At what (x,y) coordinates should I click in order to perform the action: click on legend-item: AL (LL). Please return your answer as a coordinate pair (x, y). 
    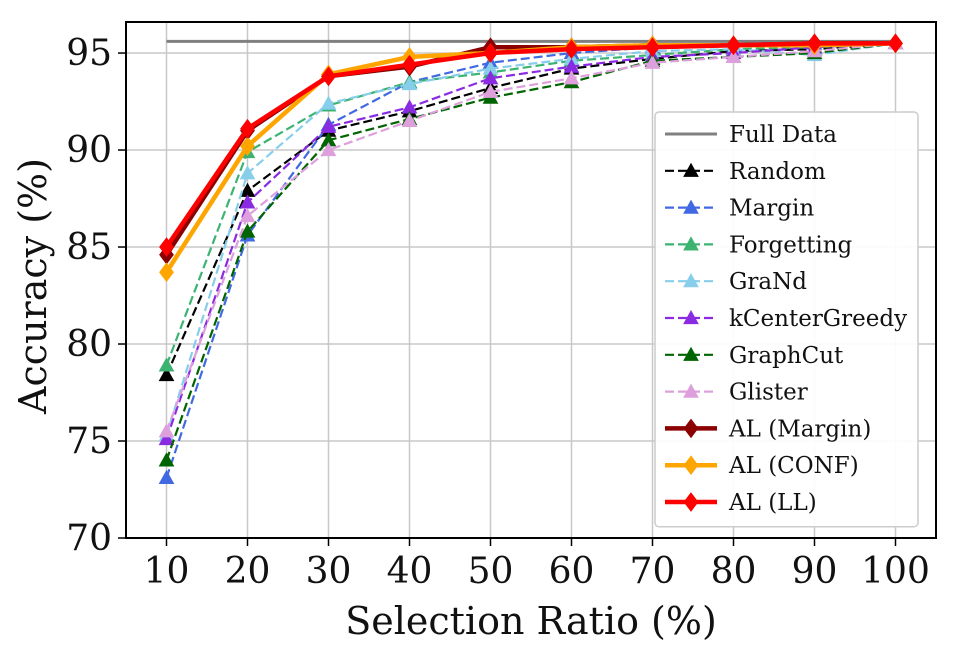
    Looking at the image, I should click on (741, 503).